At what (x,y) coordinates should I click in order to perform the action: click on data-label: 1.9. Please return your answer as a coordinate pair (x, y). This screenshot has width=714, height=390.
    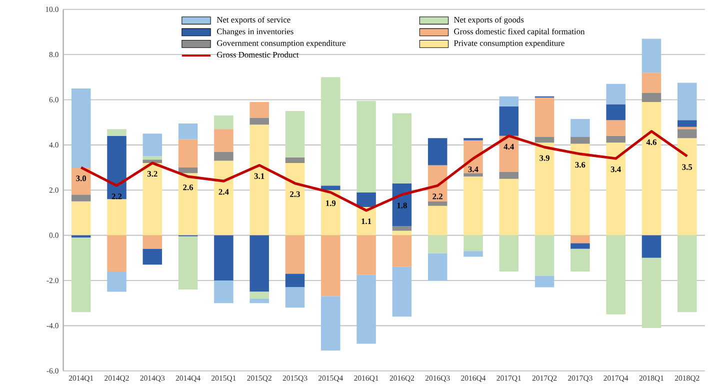
    Looking at the image, I should click on (331, 203).